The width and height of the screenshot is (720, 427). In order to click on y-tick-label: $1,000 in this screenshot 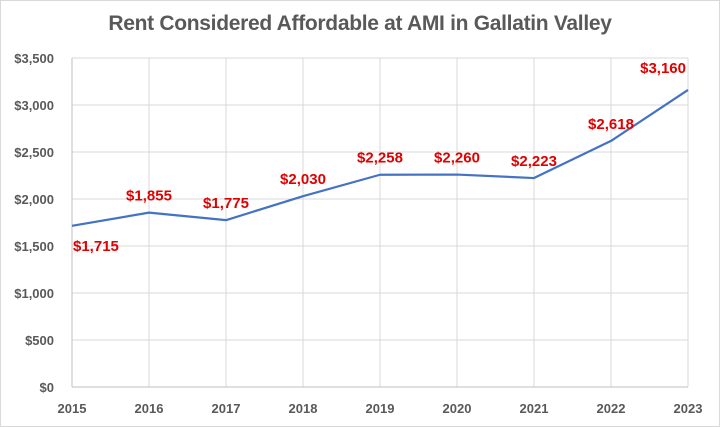, I will do `click(34, 293)`.